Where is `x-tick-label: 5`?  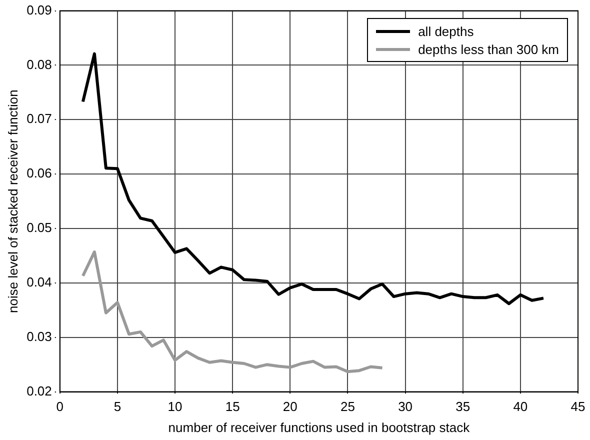 x-tick-label: 5 is located at coordinates (118, 406).